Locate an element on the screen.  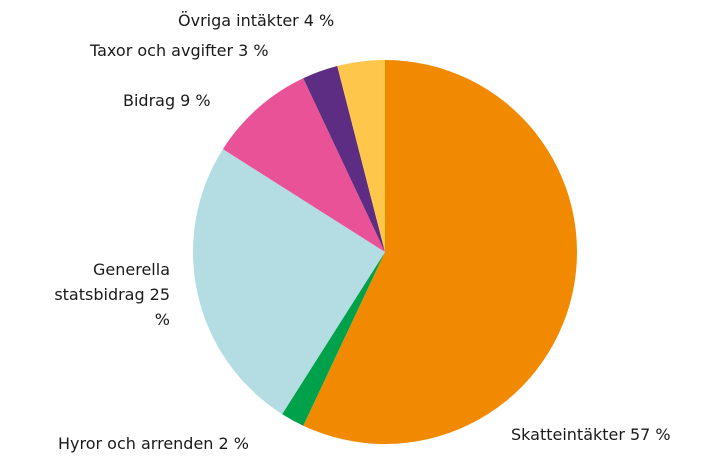
value-label: 2 % is located at coordinates (233, 443).